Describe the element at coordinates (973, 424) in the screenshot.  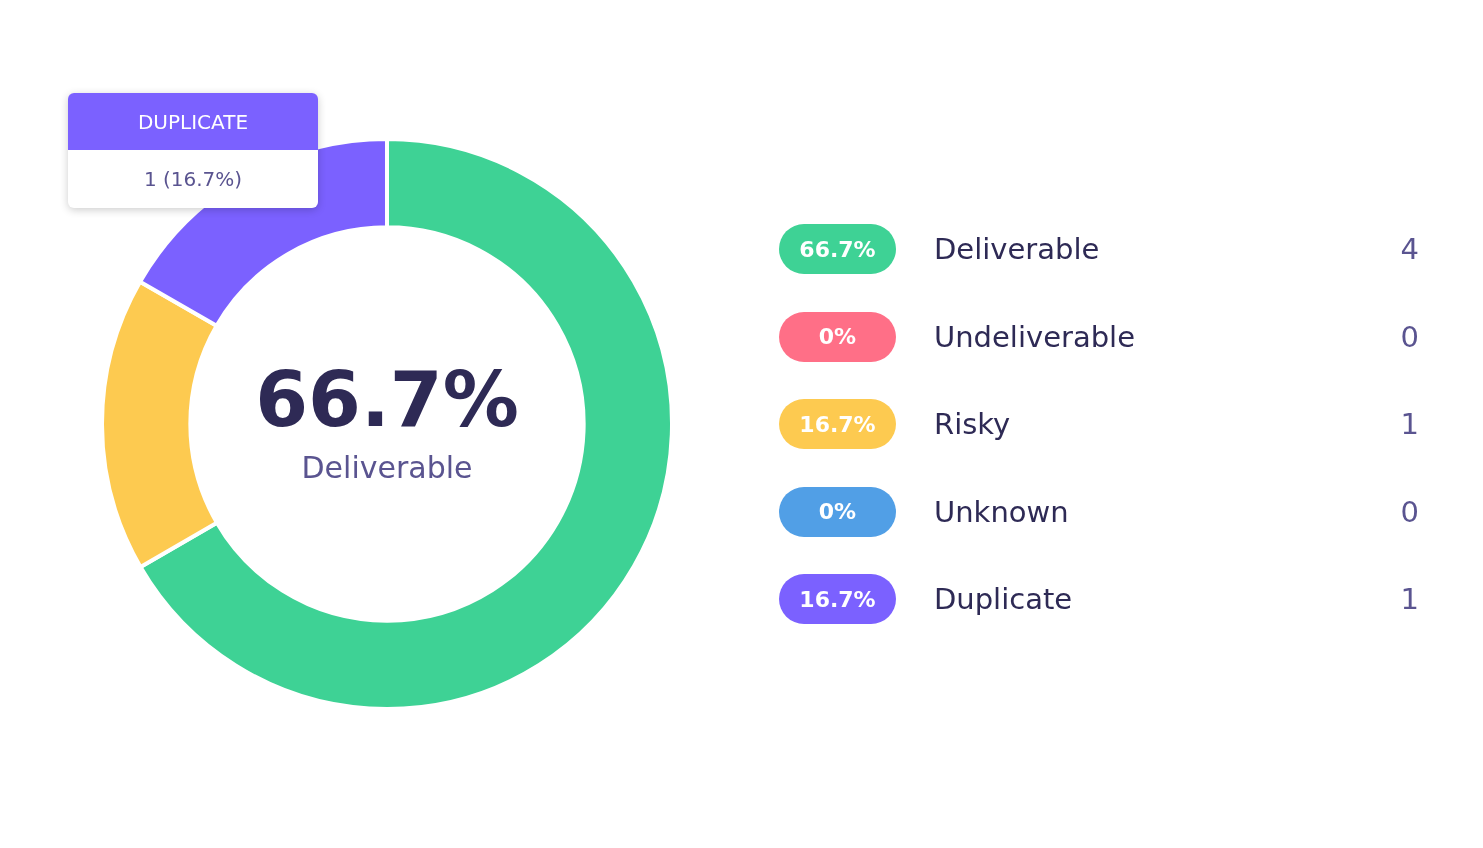
I see `legend-label: Risky` at that location.